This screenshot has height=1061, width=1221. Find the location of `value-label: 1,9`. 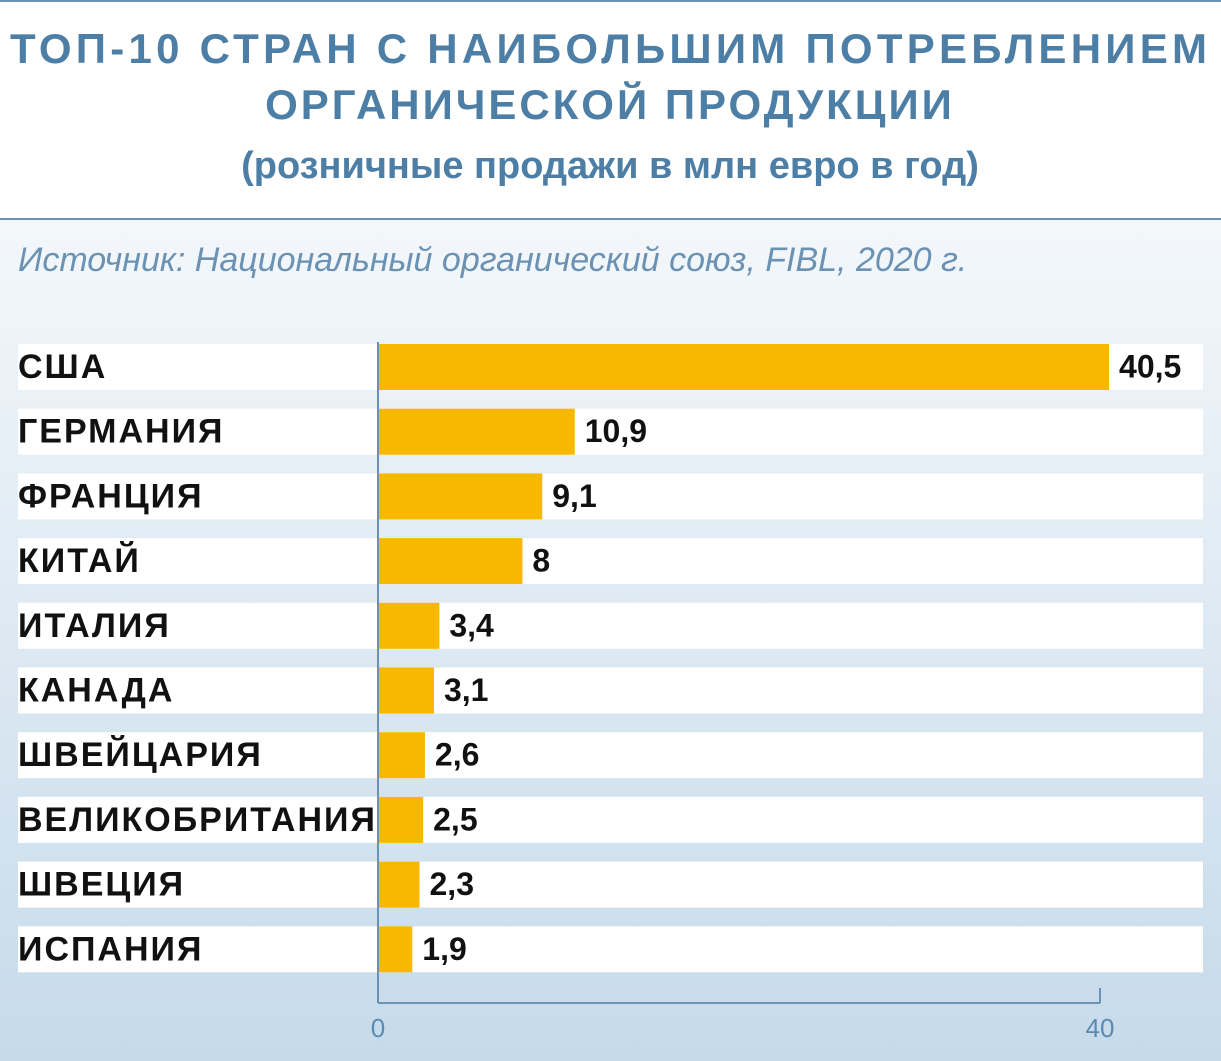

value-label: 1,9 is located at coordinates (444, 949).